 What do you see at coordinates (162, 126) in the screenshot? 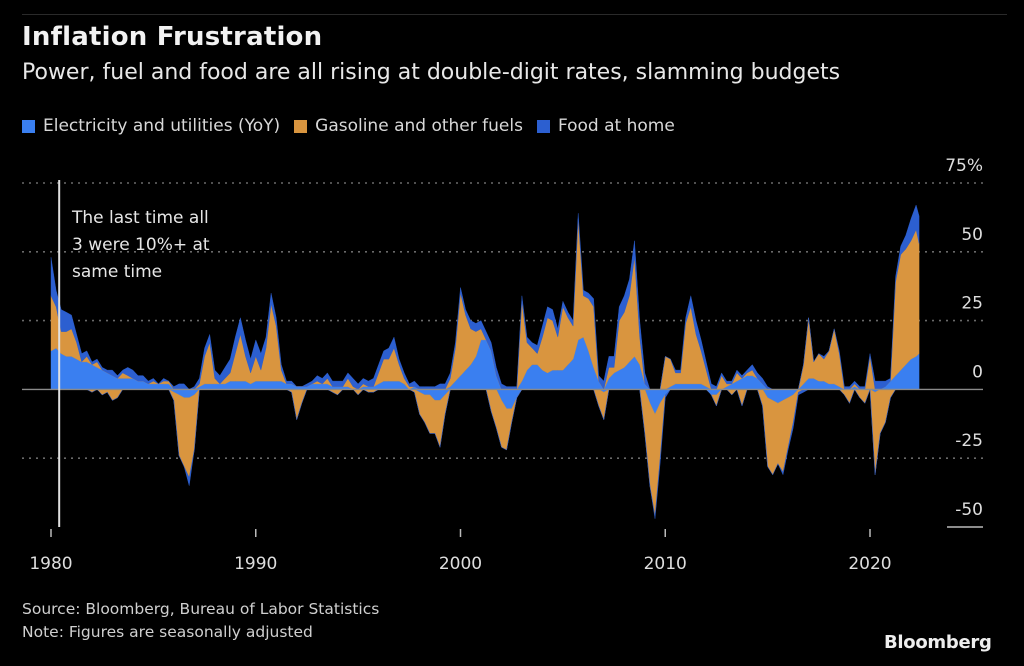
I see `legend-label-electricity: Electricity and utilities (YoY)` at bounding box center [162, 126].